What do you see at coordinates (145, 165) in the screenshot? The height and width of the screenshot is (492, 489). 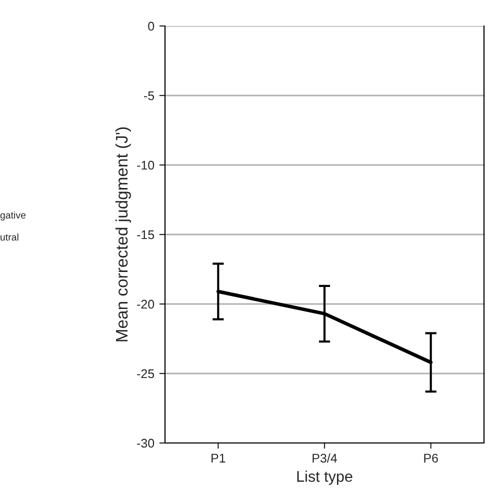 I see `y-tick-label: -10` at bounding box center [145, 165].